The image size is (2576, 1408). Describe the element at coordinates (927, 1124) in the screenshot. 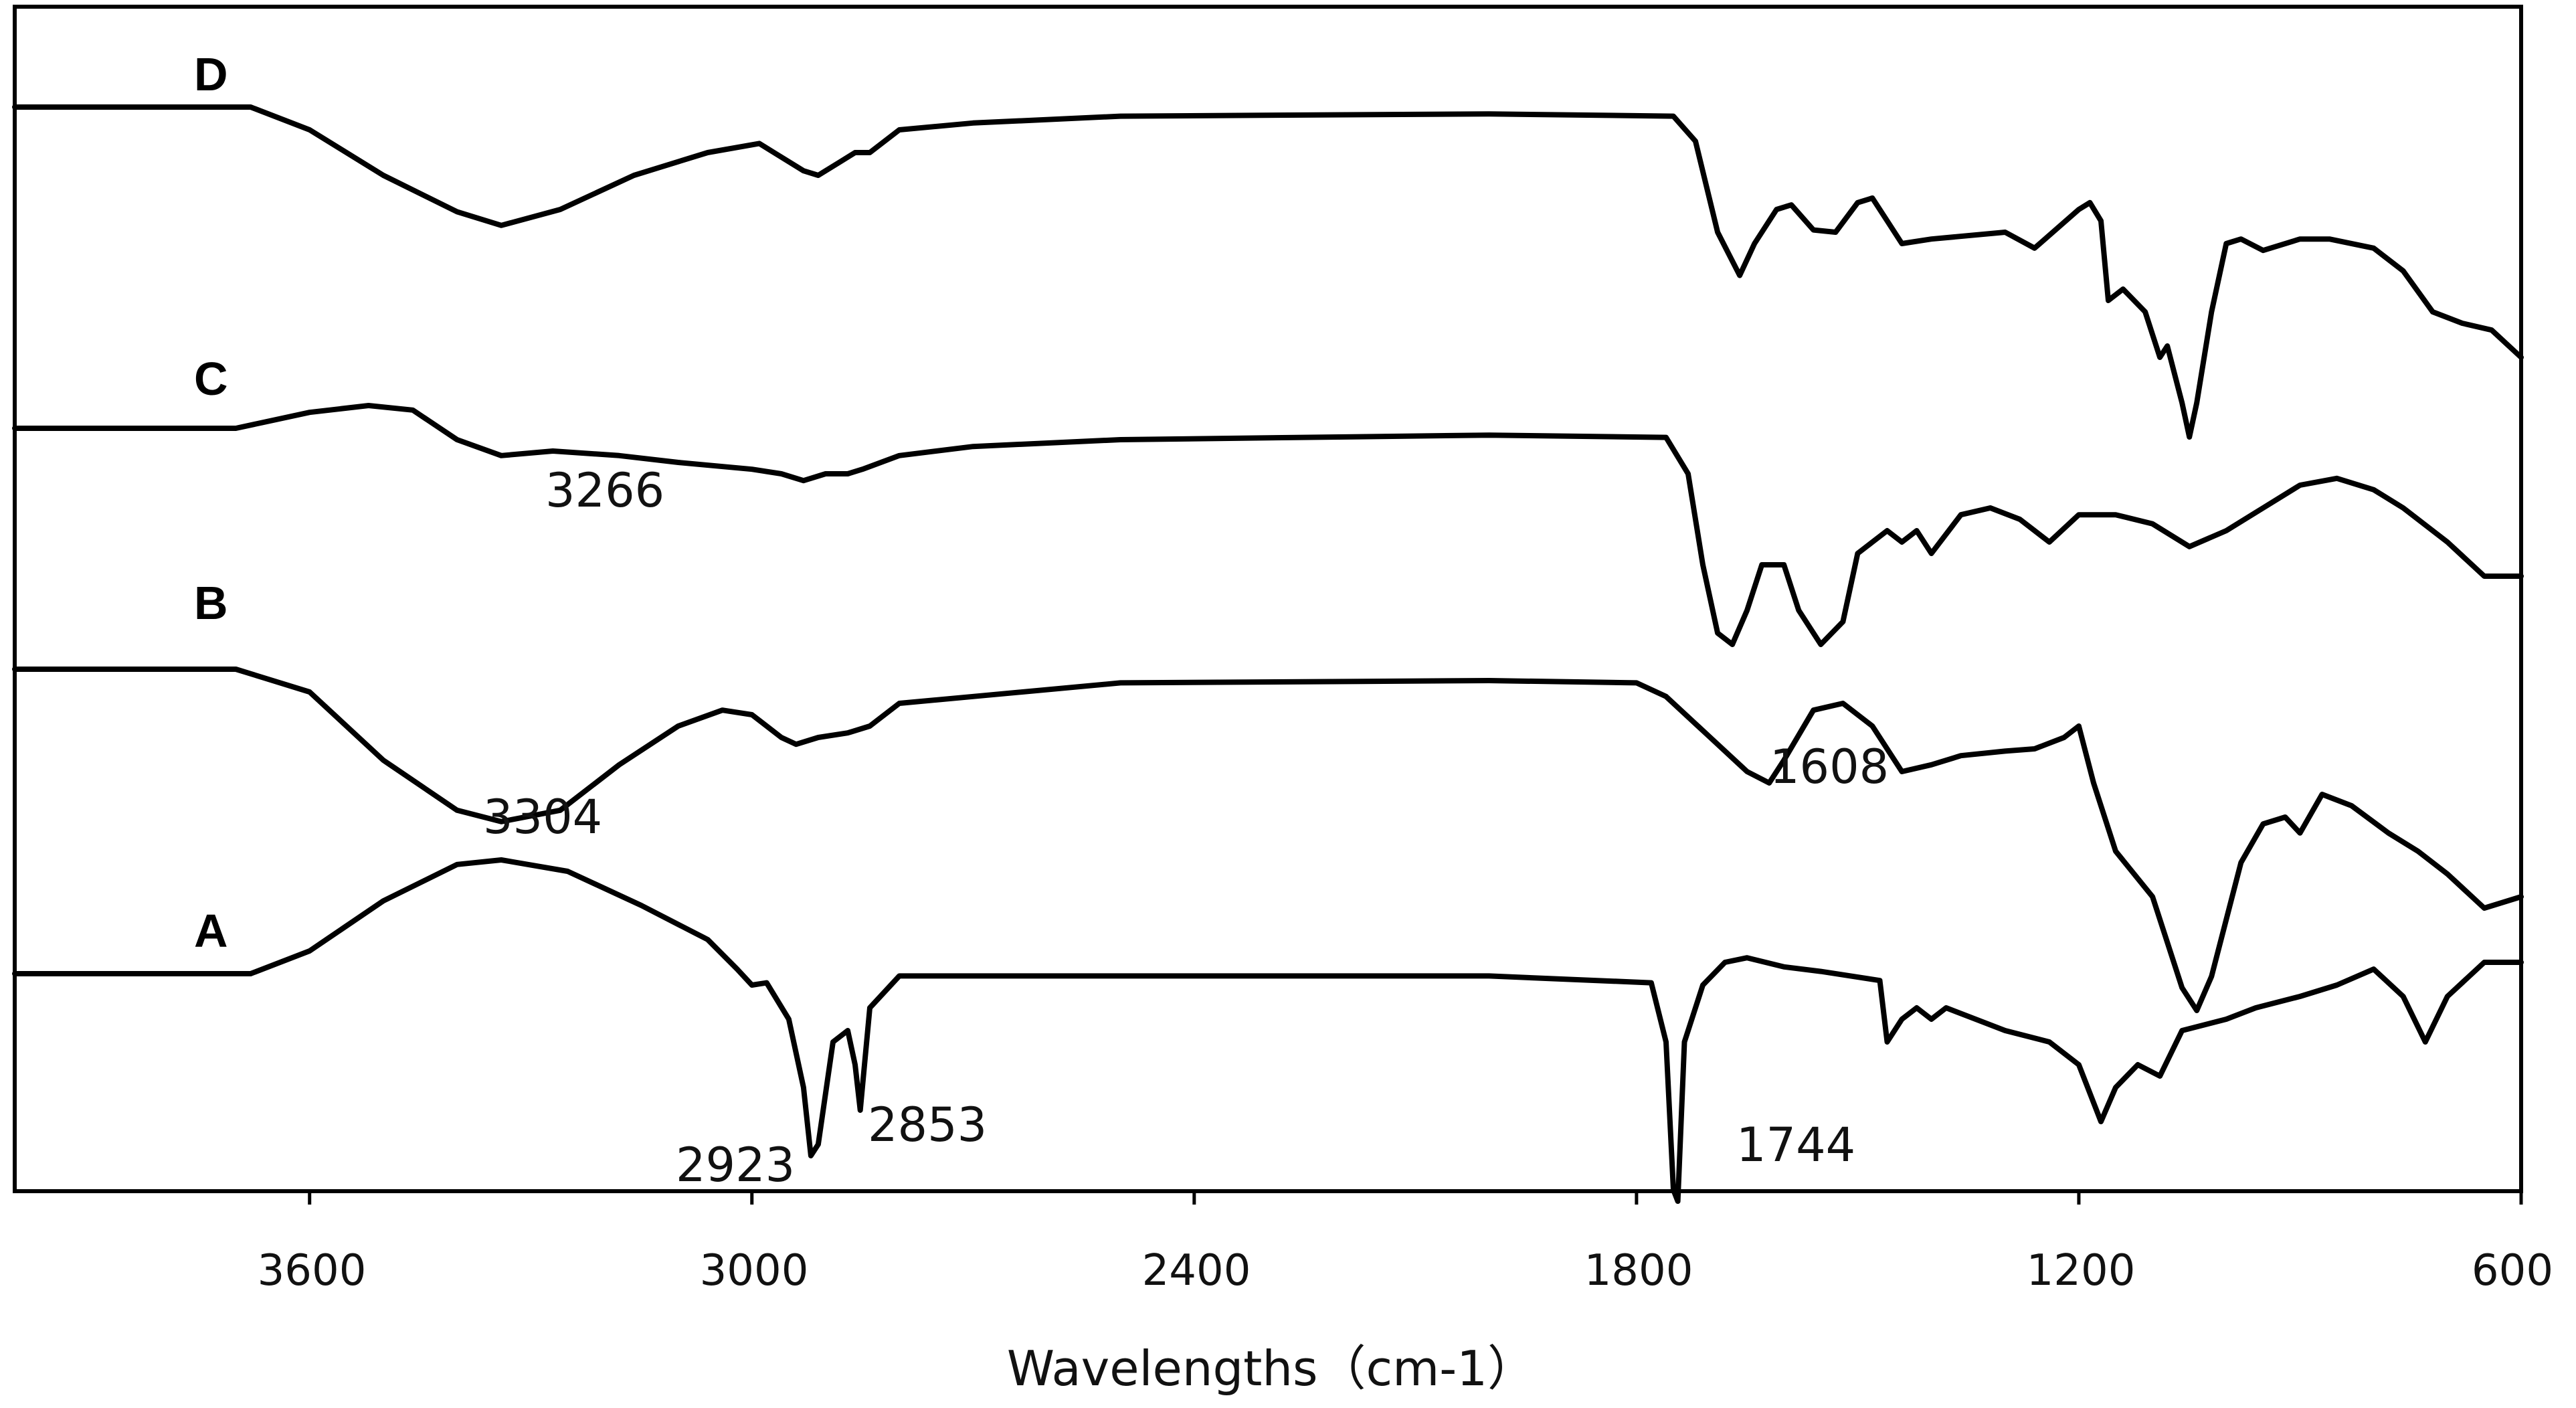

I see `annotation-2853: 2853` at that location.